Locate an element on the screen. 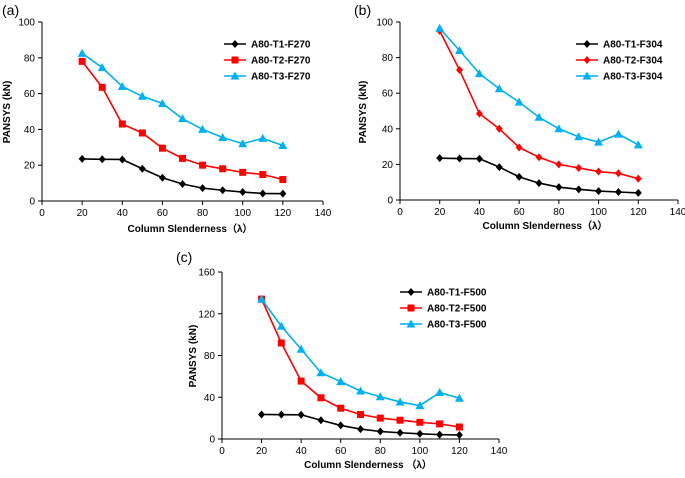  legend-label: A80-T1-F304 is located at coordinates (633, 45).